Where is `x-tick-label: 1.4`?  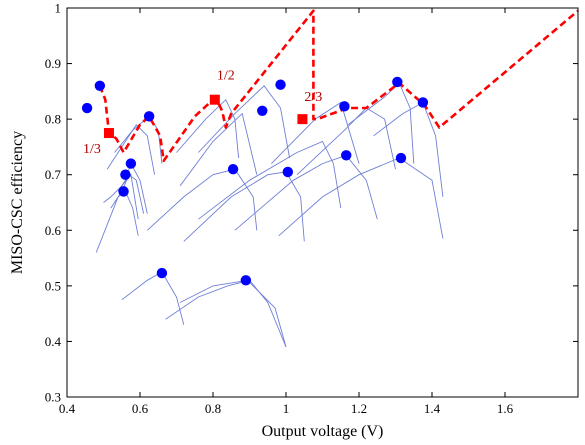
x-tick-label: 1.4 is located at coordinates (432, 408).